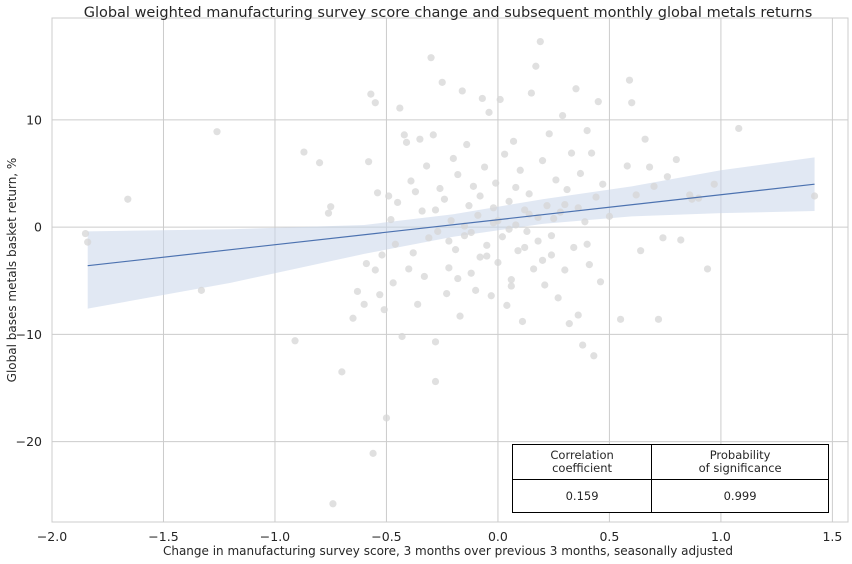 This screenshot has width=852, height=564. What do you see at coordinates (582, 462) in the screenshot?
I see `stats-header-correlation: Correlation coefficient` at bounding box center [582, 462].